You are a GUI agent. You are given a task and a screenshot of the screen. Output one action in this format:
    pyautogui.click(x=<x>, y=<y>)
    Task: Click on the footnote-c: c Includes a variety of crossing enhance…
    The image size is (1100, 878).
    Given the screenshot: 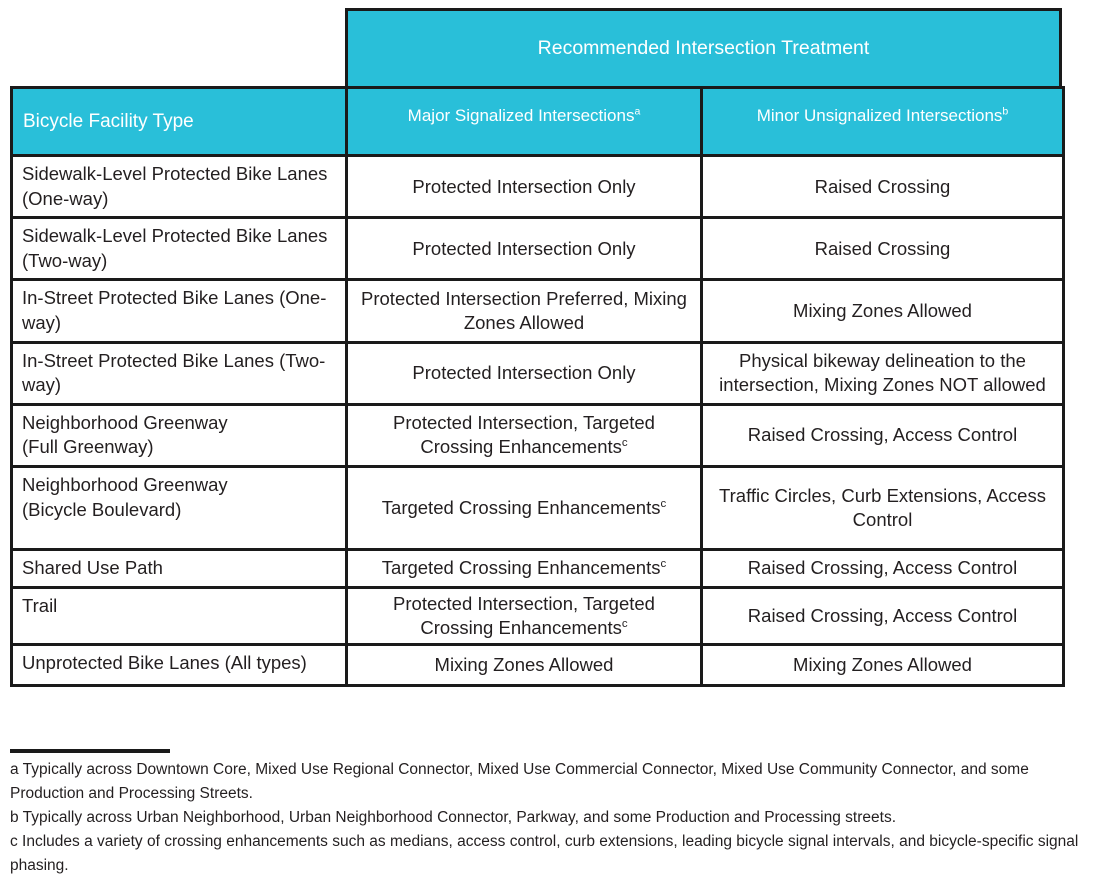 What is the action you would take?
    pyautogui.click(x=544, y=853)
    